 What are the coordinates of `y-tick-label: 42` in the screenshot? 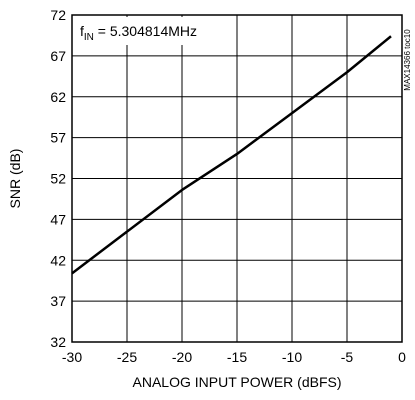 It's located at (58, 260).